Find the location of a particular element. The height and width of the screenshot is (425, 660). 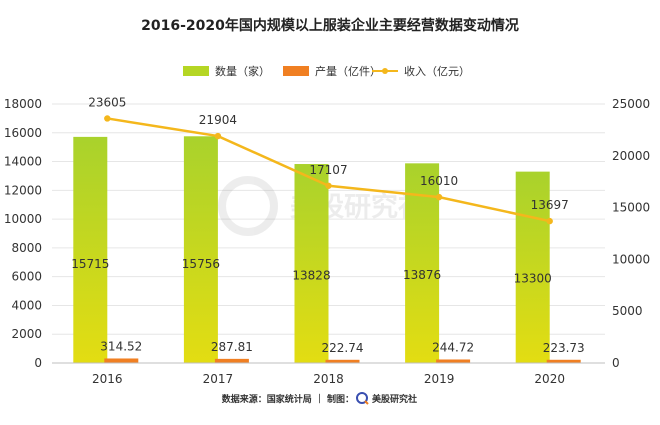

y-right-tick-label: 0 is located at coordinates (616, 363).